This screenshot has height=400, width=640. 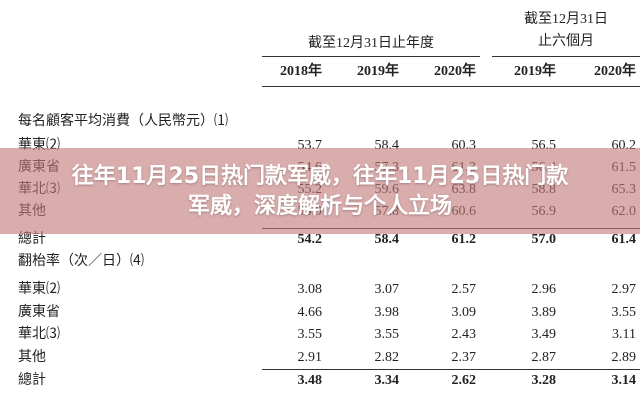 I want to click on banner-text: 往年11月25日热门款军威，往年11月25日热门款, so click(x=320, y=176).